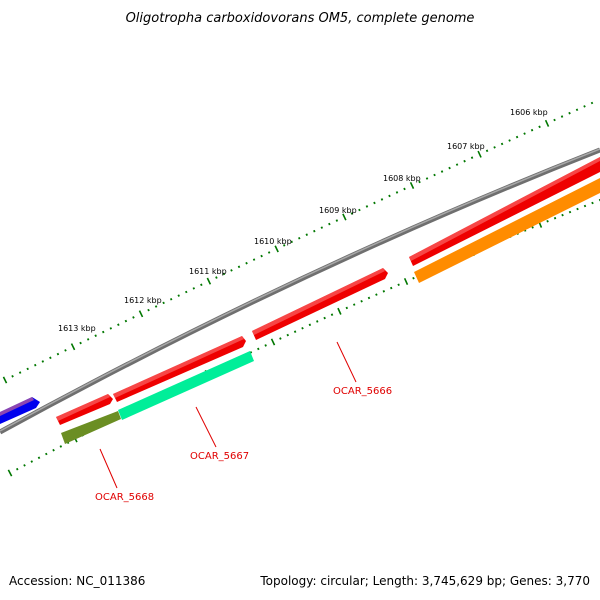  Describe the element at coordinates (77, 581) in the screenshot. I see `accession-text: Accession: NC_011386` at that location.